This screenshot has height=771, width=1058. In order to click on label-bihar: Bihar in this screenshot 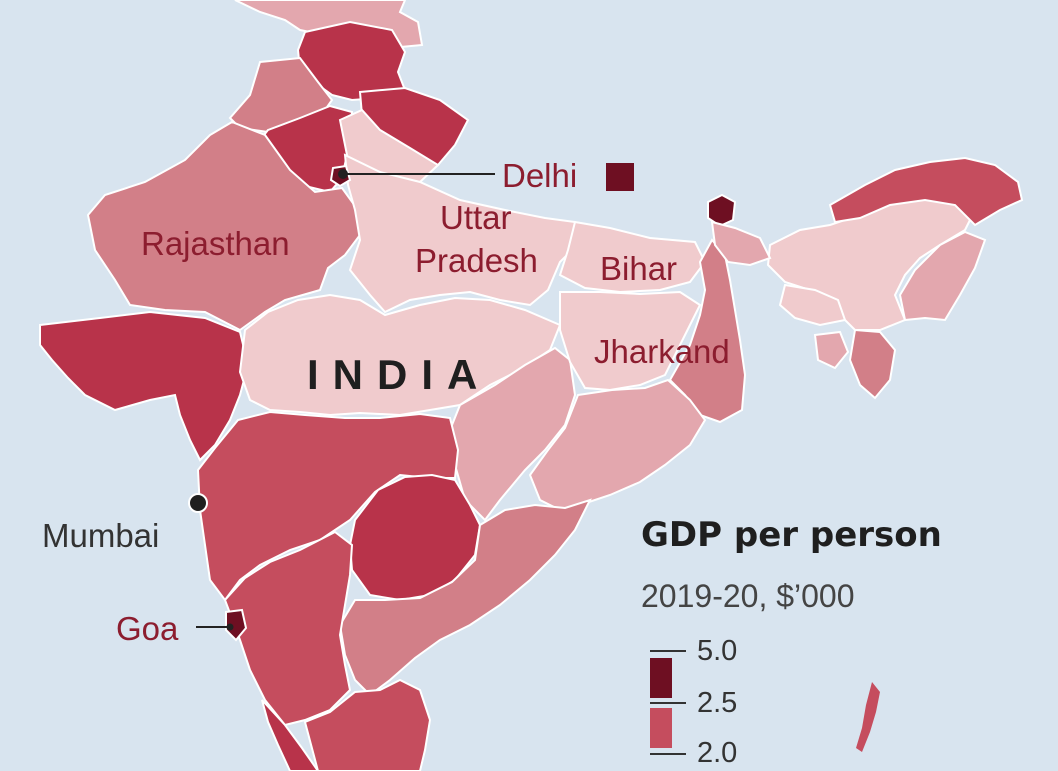, I will do `click(639, 268)`.